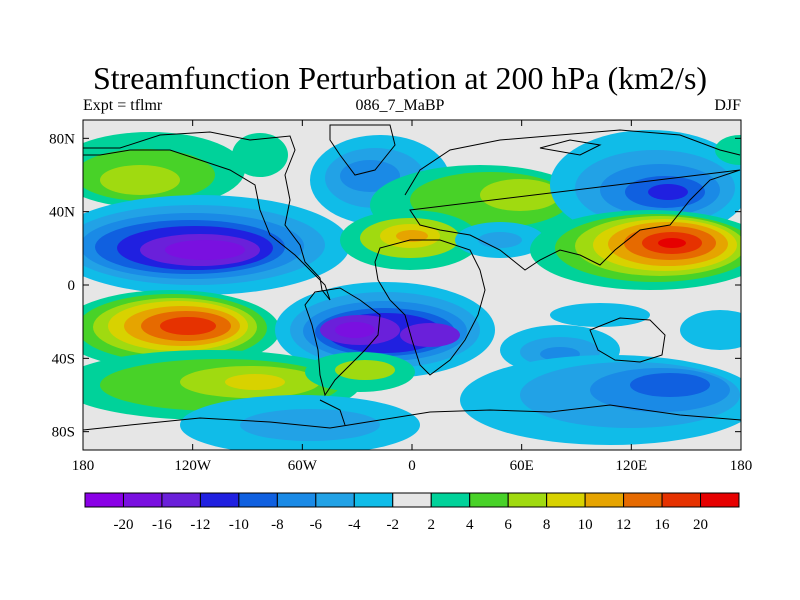  I want to click on colorbar-label: 4, so click(470, 525).